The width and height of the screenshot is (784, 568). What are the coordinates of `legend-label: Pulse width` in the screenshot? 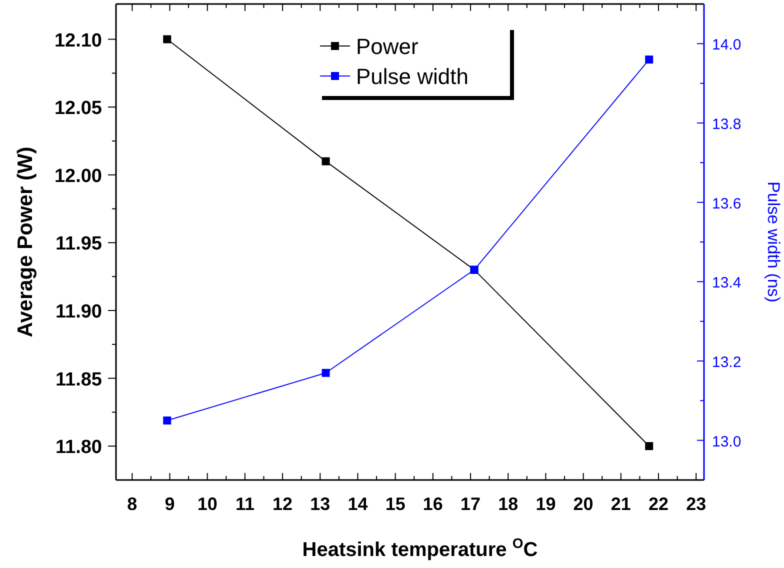 It's located at (412, 76).